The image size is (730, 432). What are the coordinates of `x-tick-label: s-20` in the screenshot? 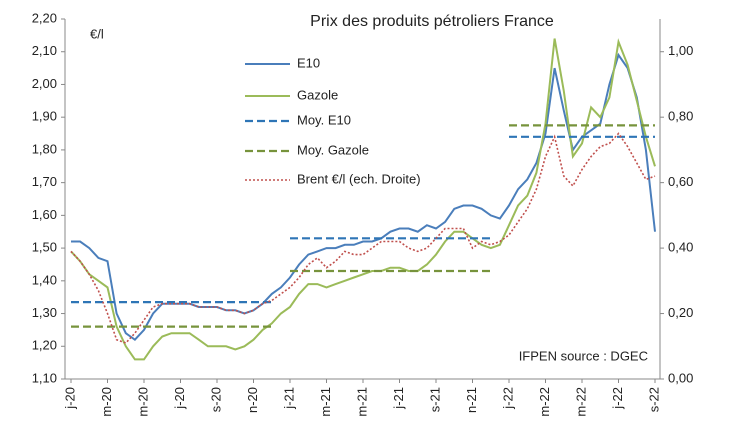 It's located at (215, 399).